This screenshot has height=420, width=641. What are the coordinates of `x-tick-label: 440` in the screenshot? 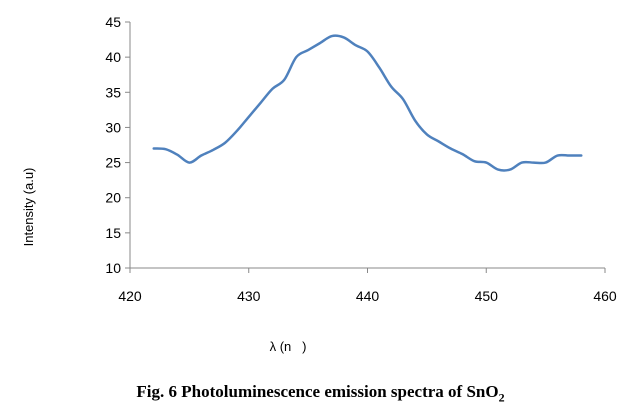 It's located at (368, 296).